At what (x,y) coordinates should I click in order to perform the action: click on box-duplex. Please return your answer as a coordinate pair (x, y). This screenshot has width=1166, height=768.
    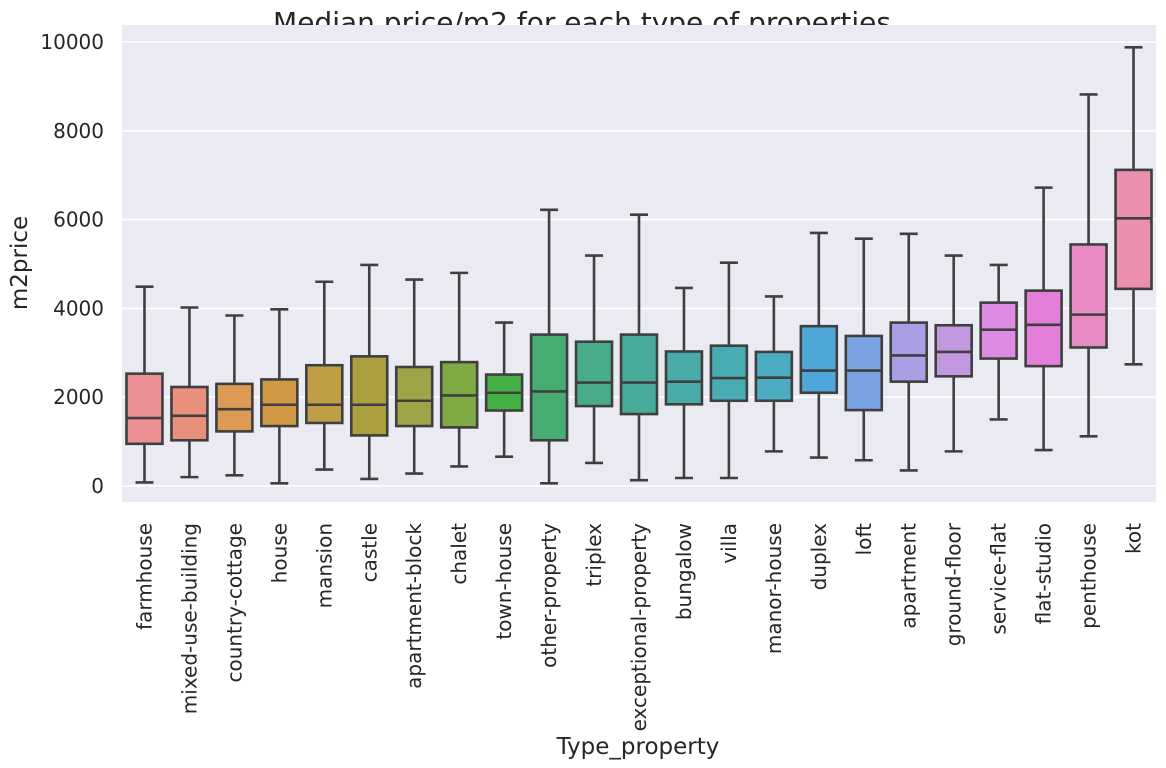
    Looking at the image, I should click on (819, 345).